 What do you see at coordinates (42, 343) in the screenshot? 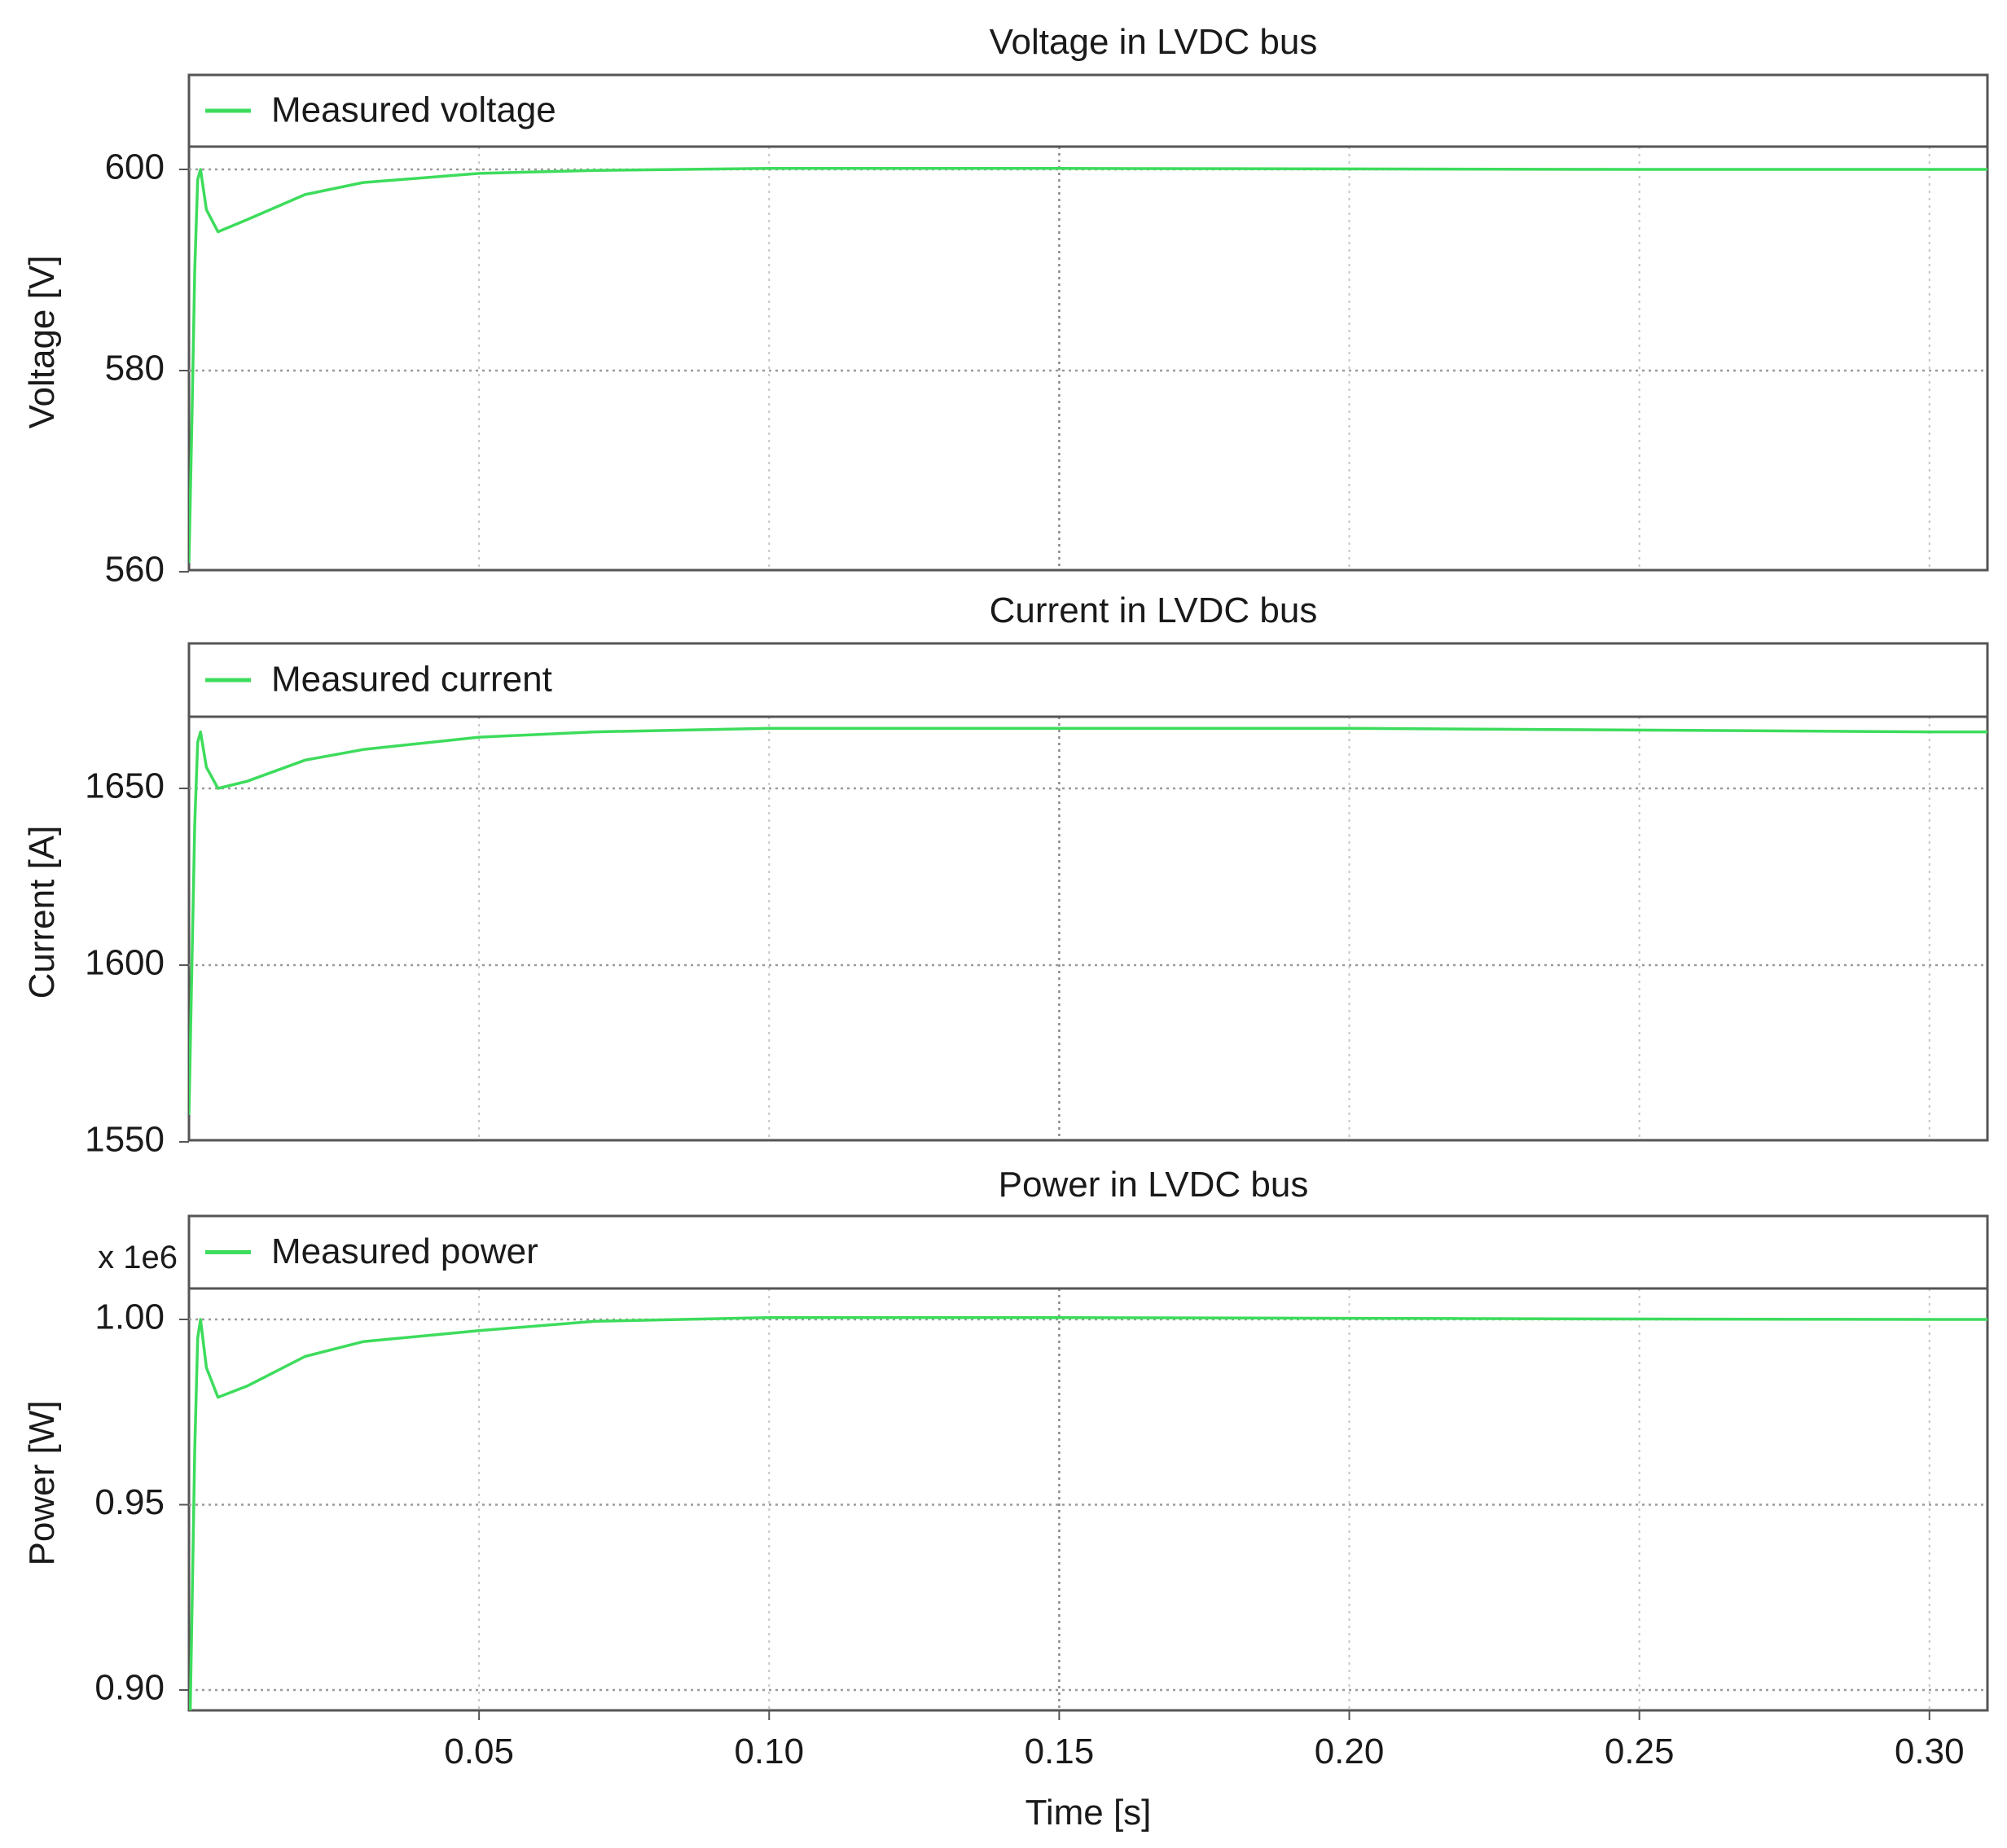
I see `y-axis-label: Voltage [V]` at bounding box center [42, 343].